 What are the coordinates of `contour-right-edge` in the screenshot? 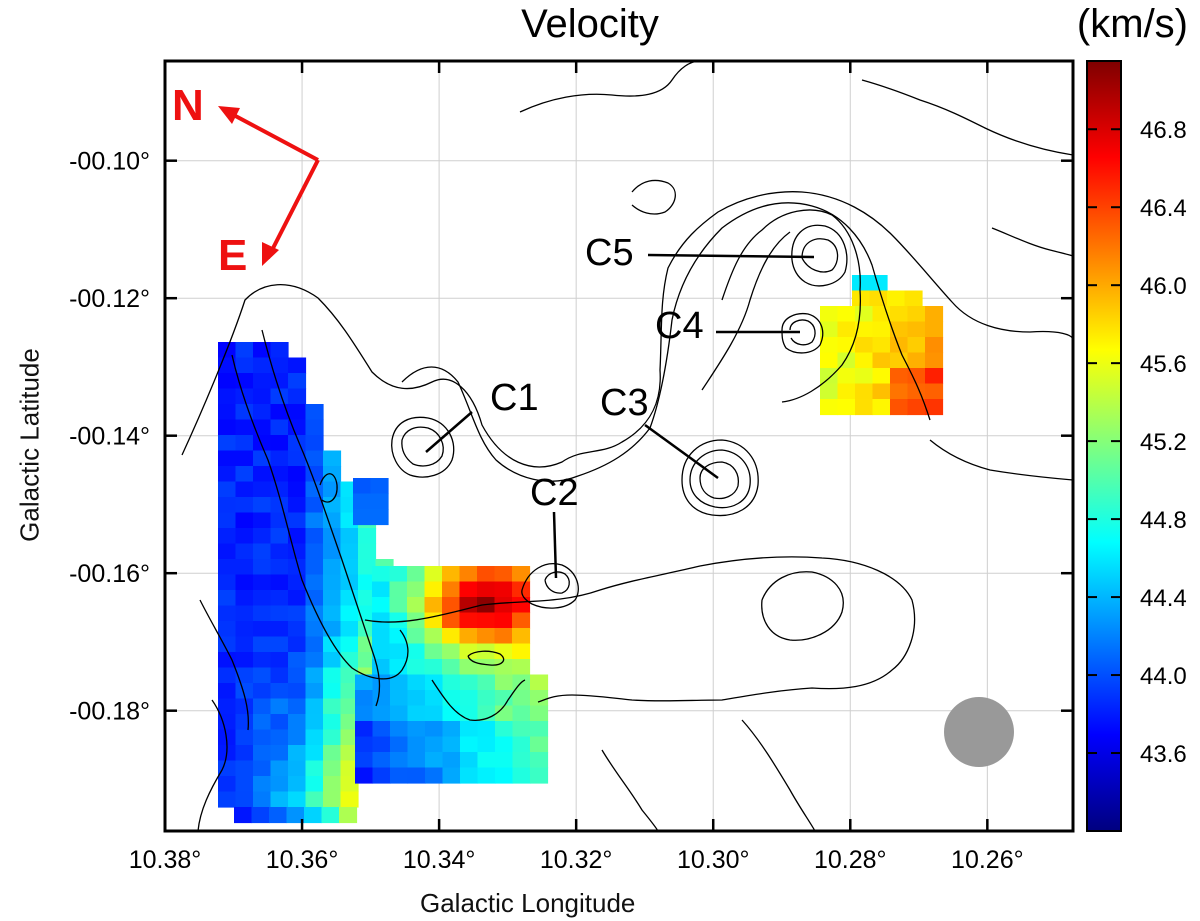 It's located at (1032, 242).